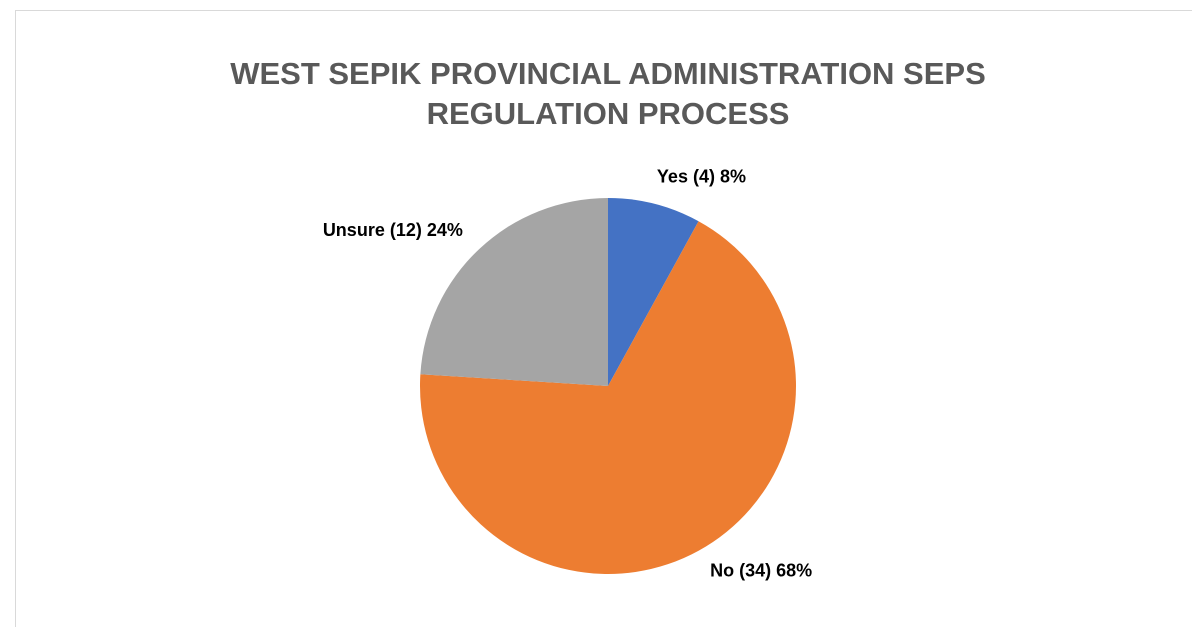 This screenshot has height=627, width=1192. I want to click on data-label: No (34) 68%, so click(761, 571).